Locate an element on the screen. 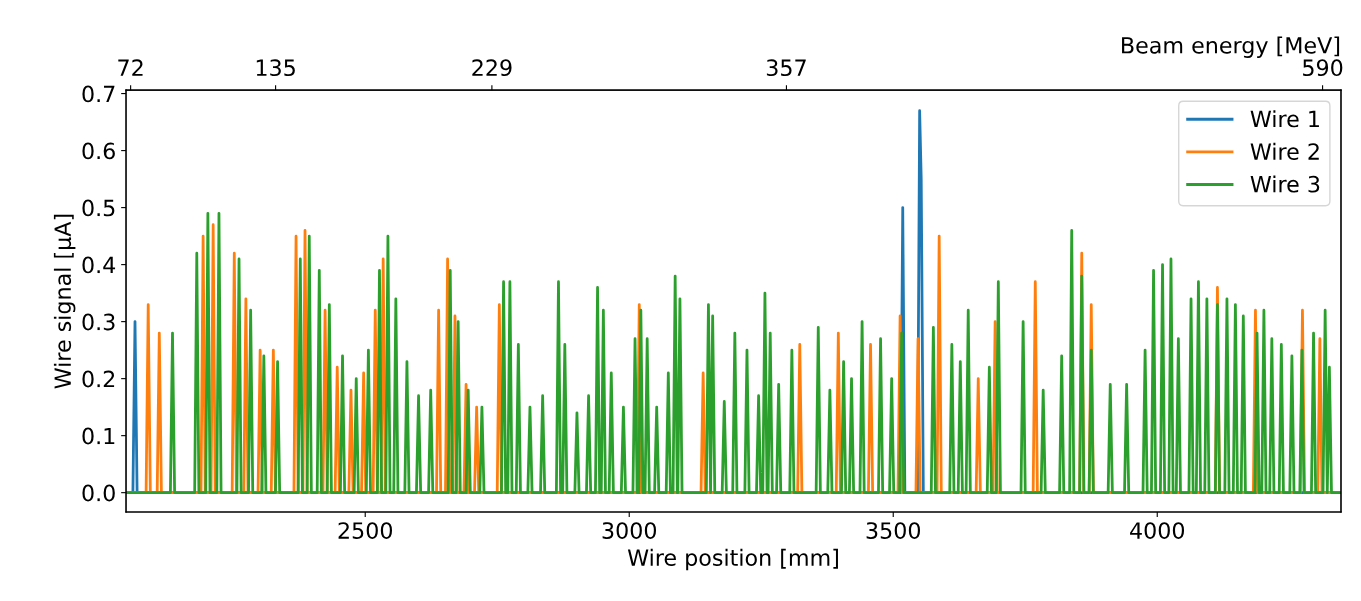  y-tick-label: 0.1 is located at coordinates (98, 436).